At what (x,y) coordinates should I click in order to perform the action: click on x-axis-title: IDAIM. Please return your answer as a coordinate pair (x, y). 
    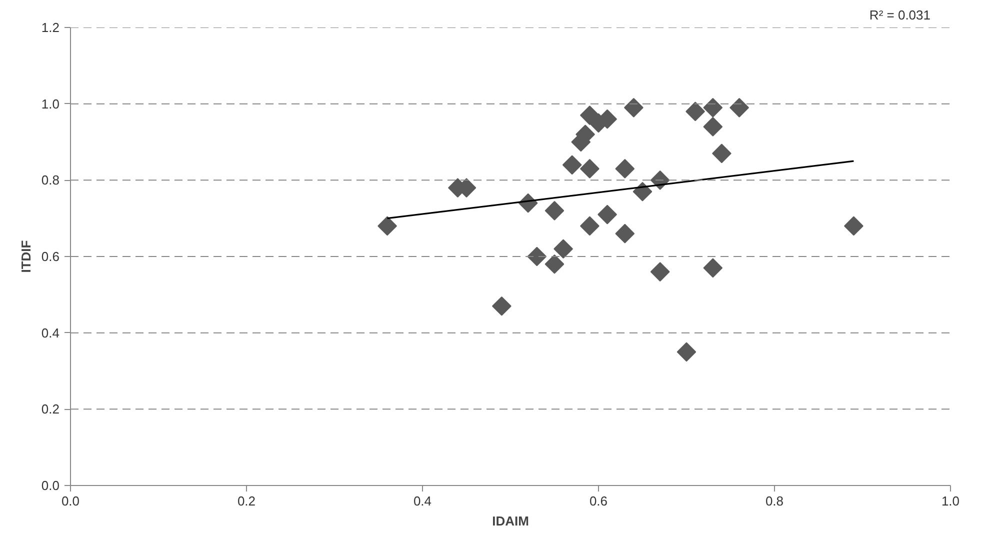
    Looking at the image, I should click on (510, 521).